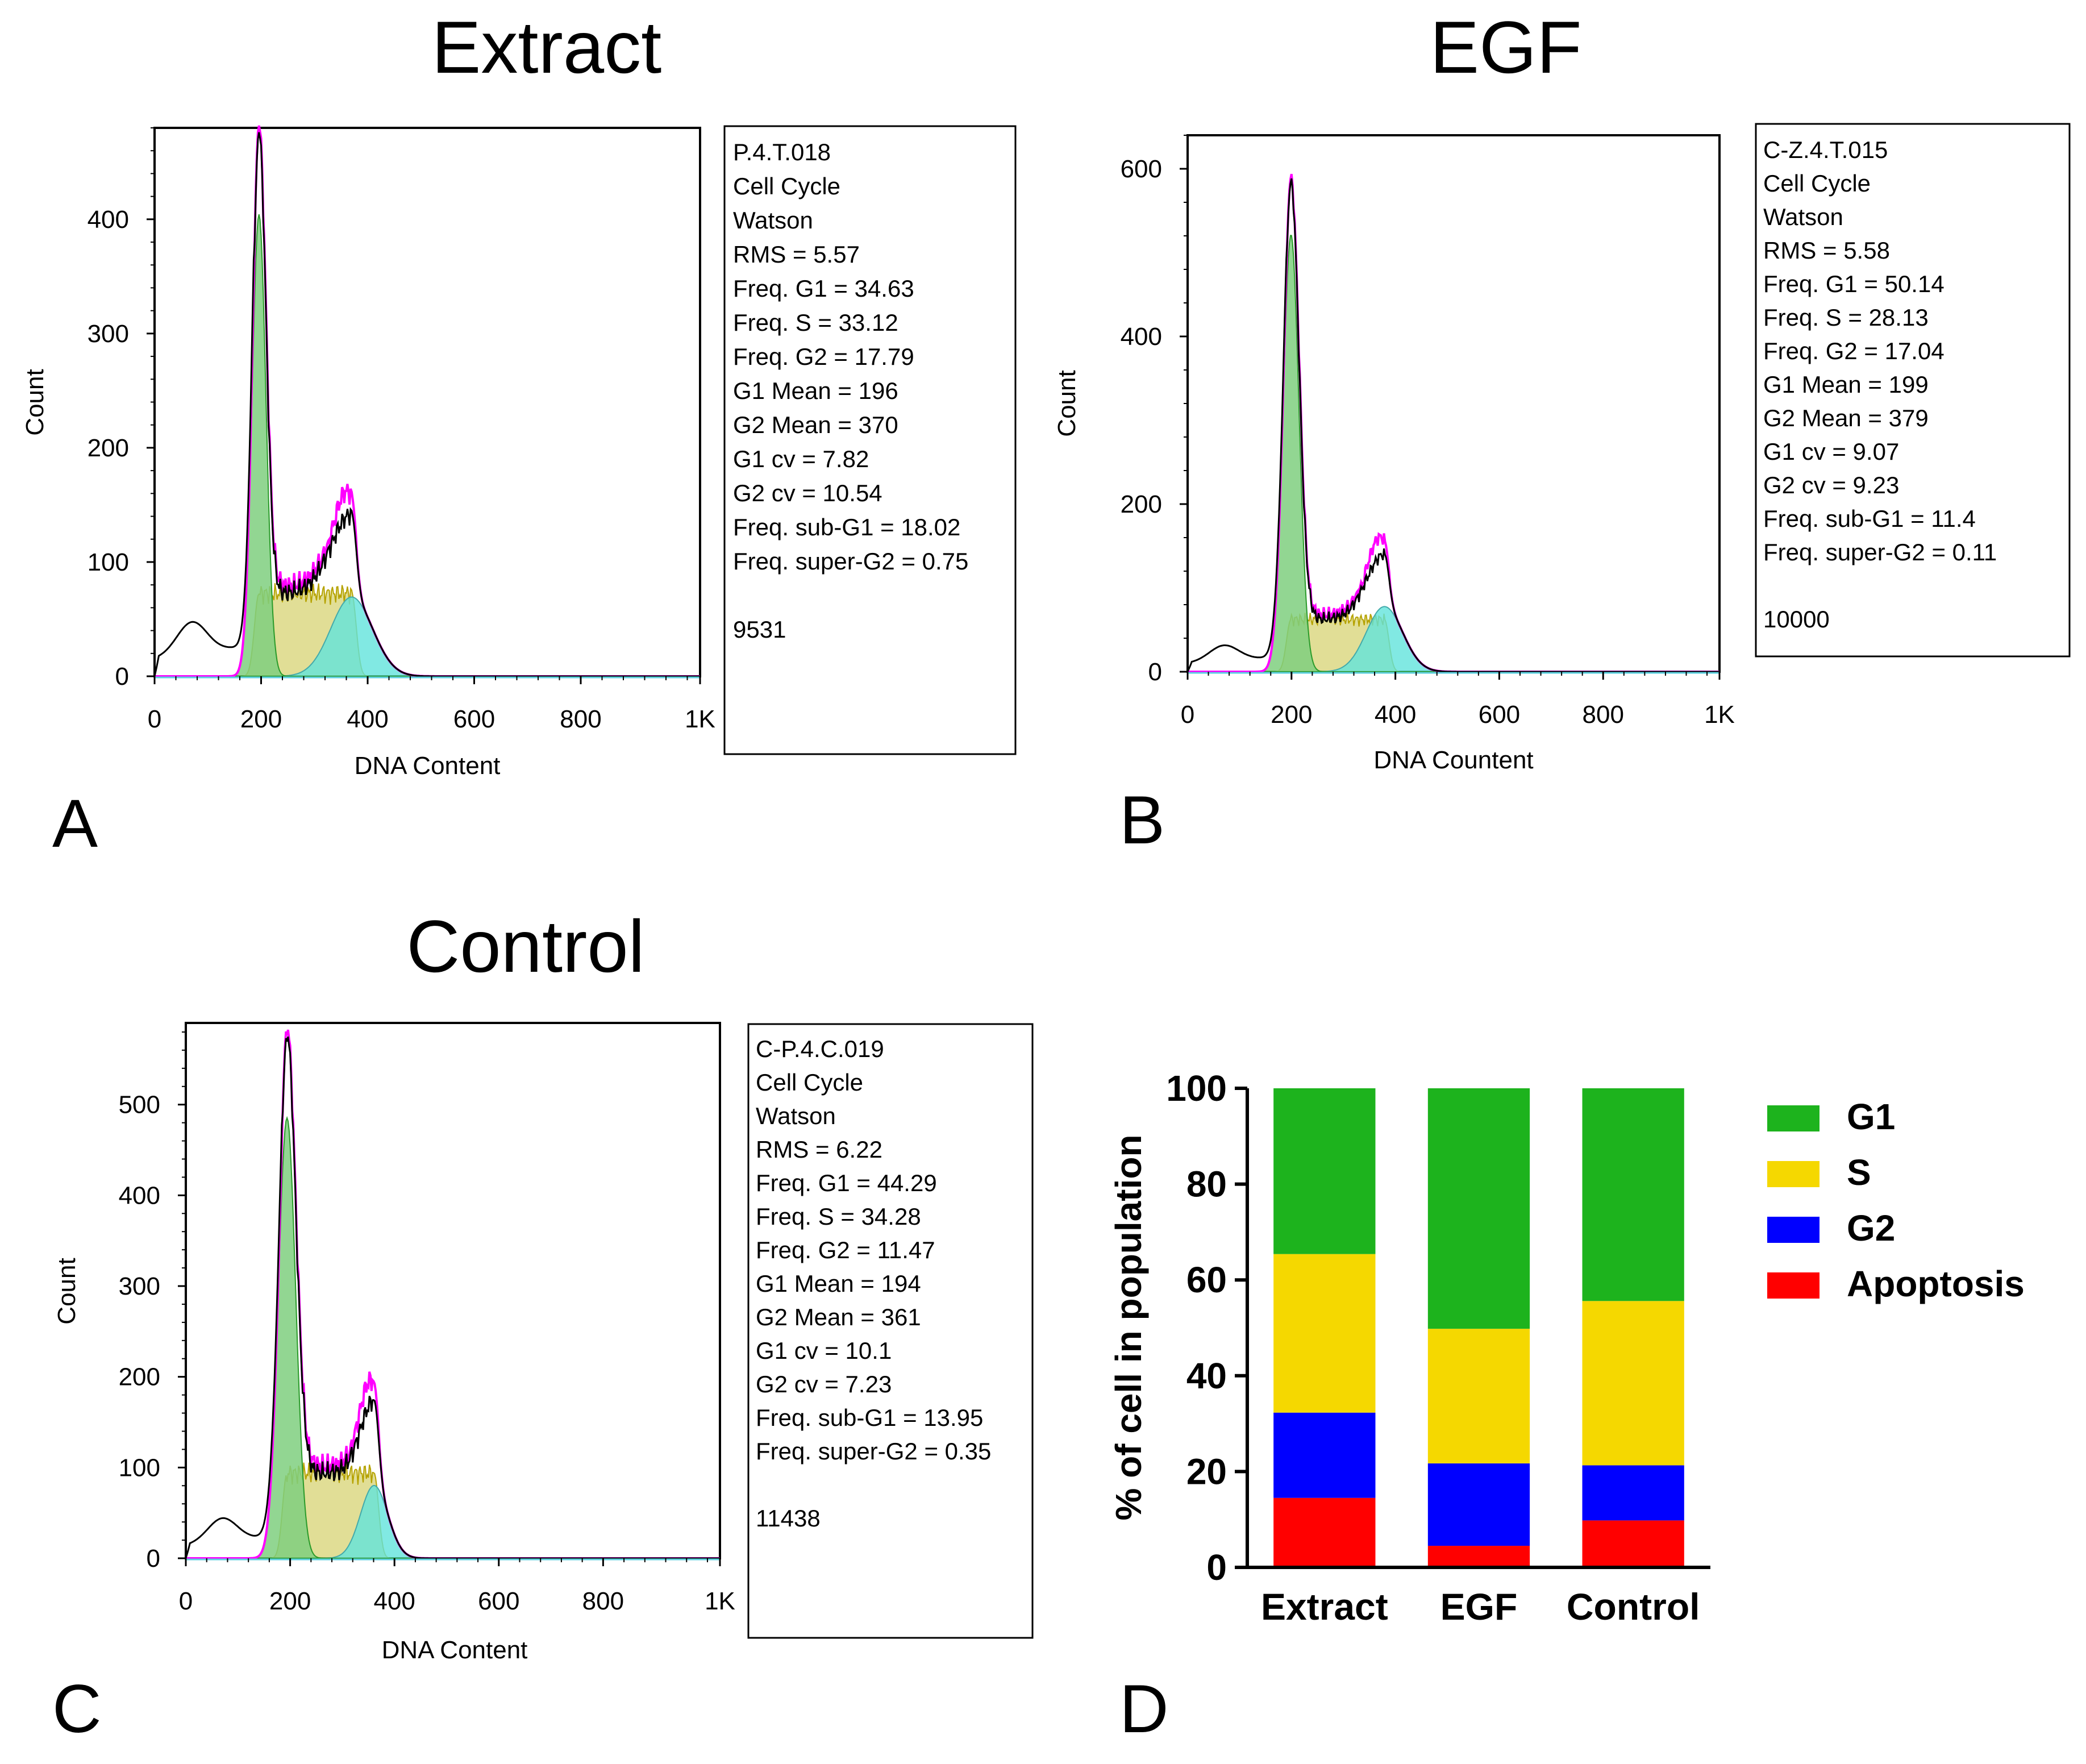 The image size is (2086, 1764). Describe the element at coordinates (77, 1709) in the screenshot. I see `panel-c-letter: C` at that location.